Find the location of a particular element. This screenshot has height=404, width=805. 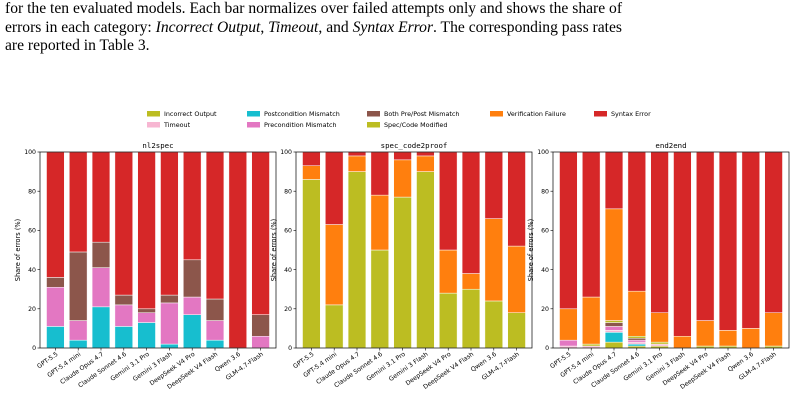

nl2spec-bar-gemini-3-1-pro-precondition-mismatch is located at coordinates (146, 317).